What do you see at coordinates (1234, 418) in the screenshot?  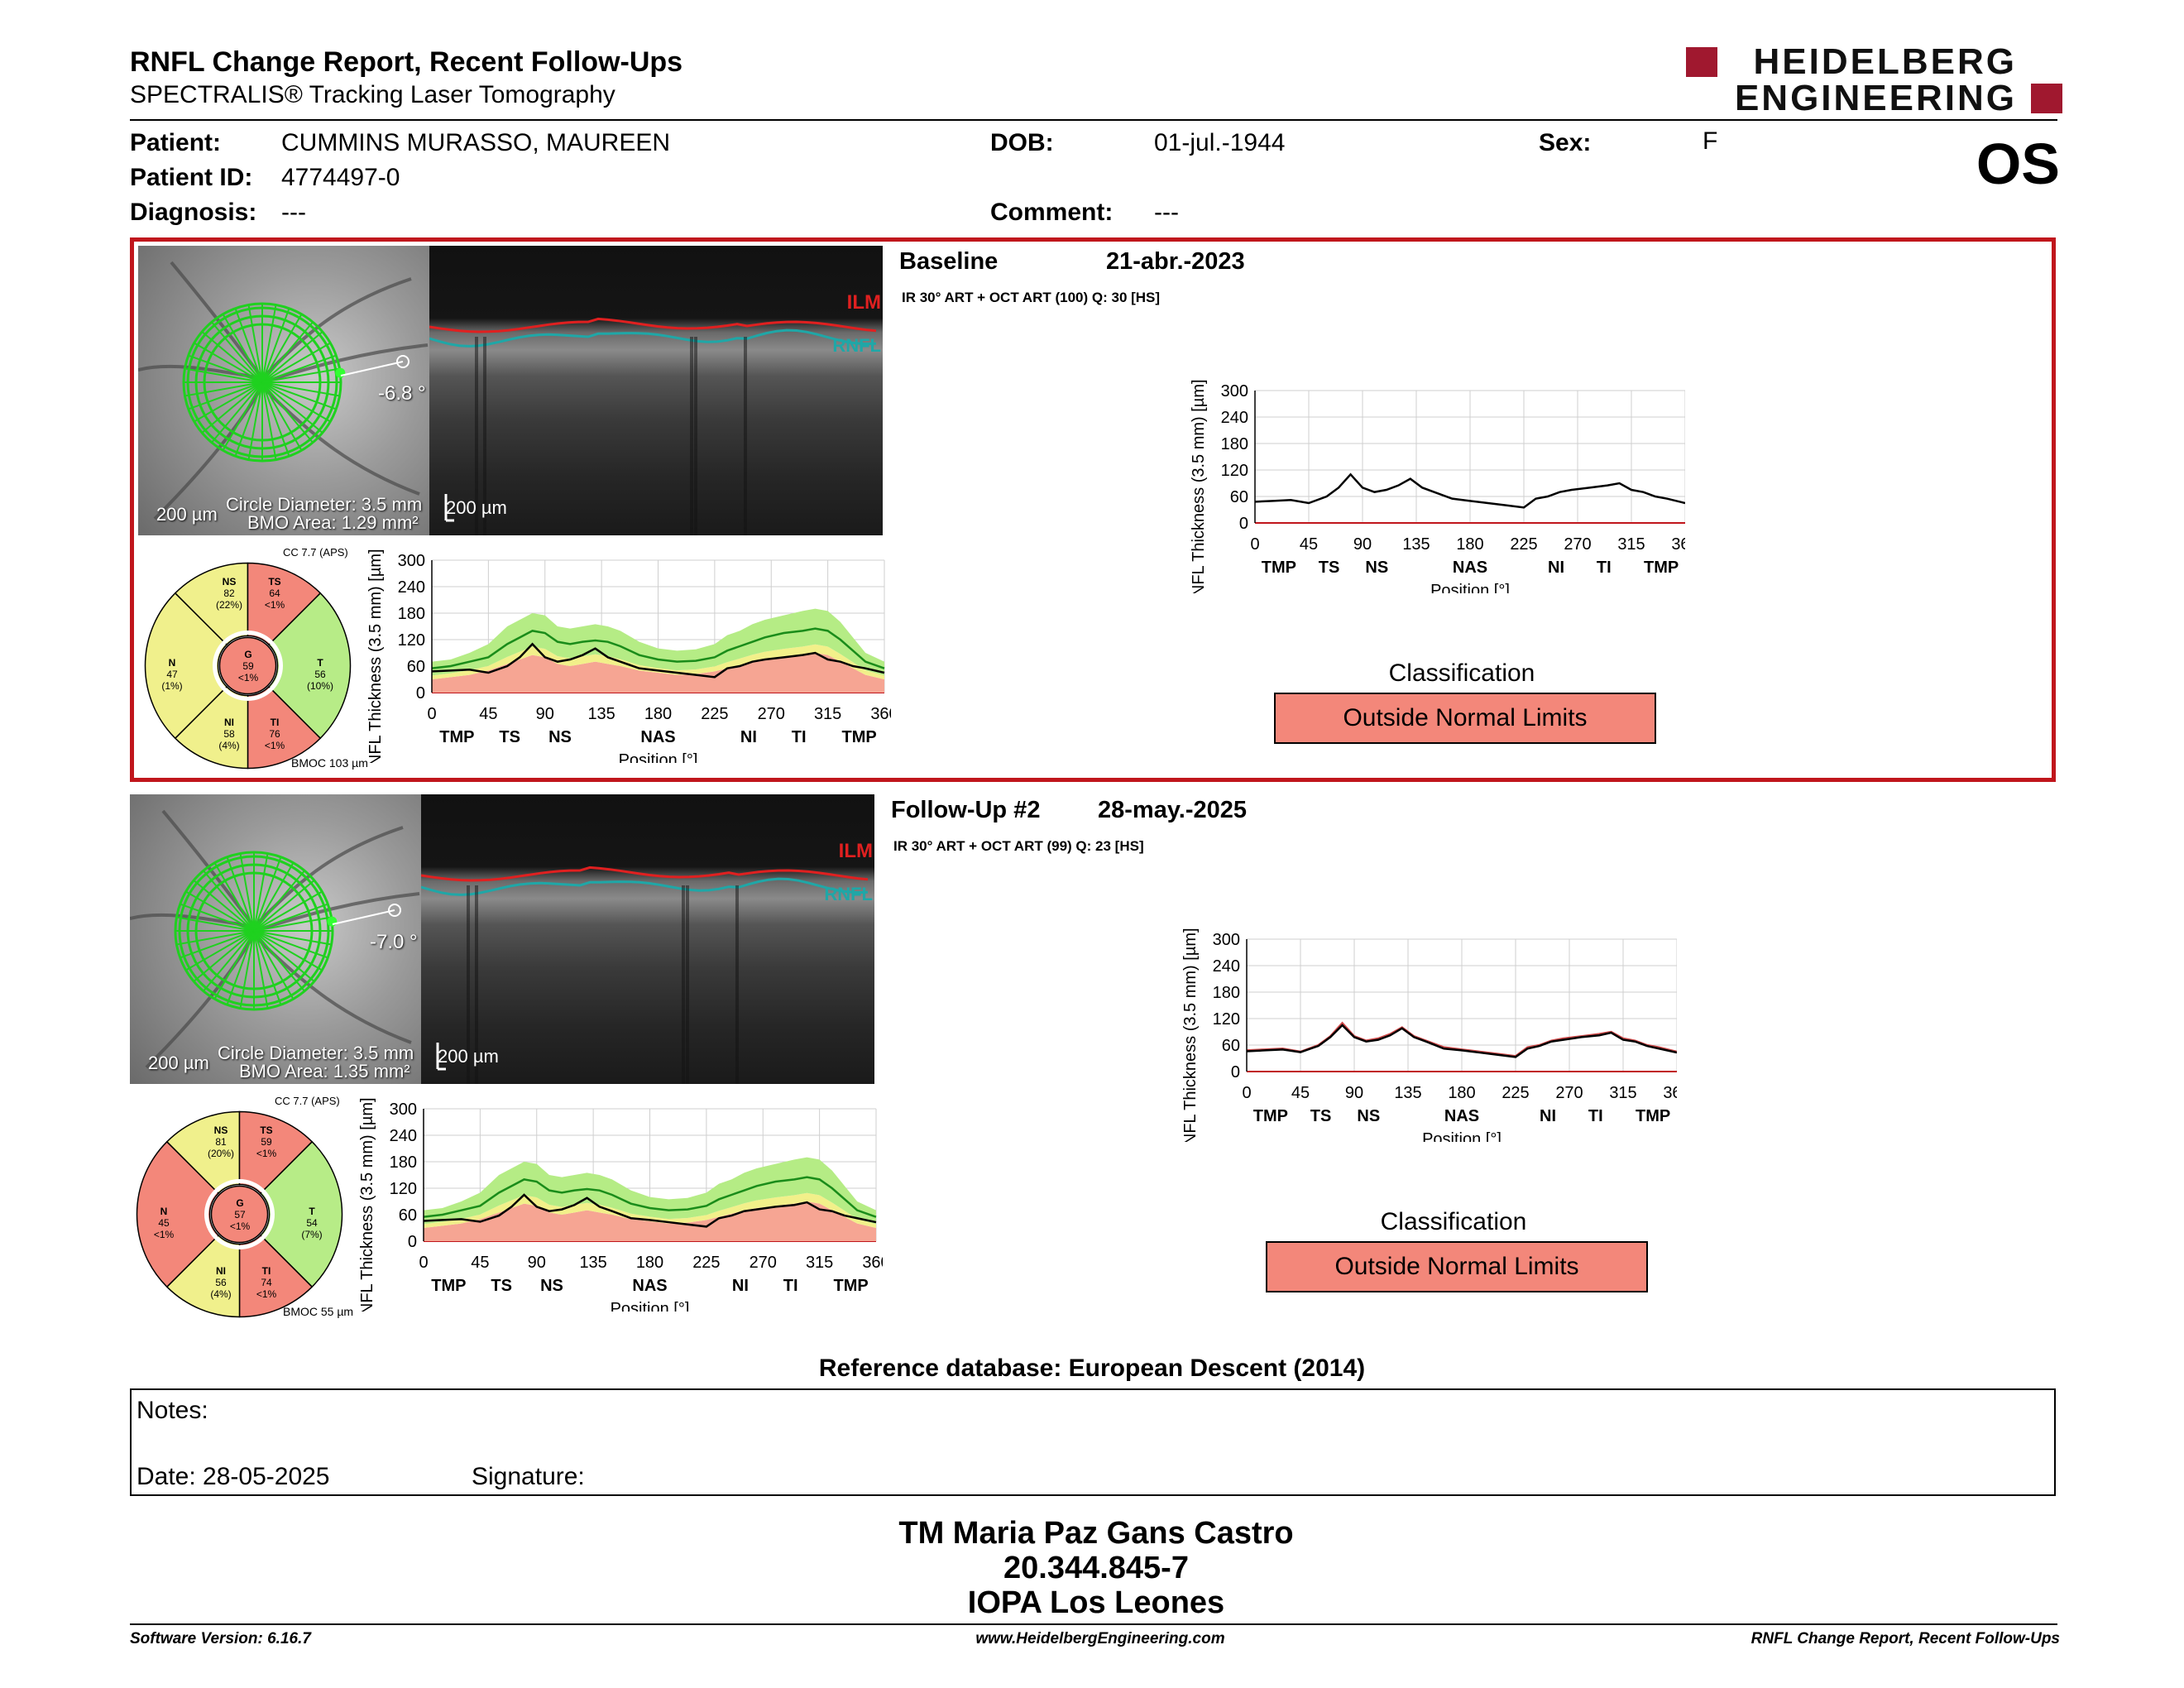 I see `y-tick-label: 240` at bounding box center [1234, 418].